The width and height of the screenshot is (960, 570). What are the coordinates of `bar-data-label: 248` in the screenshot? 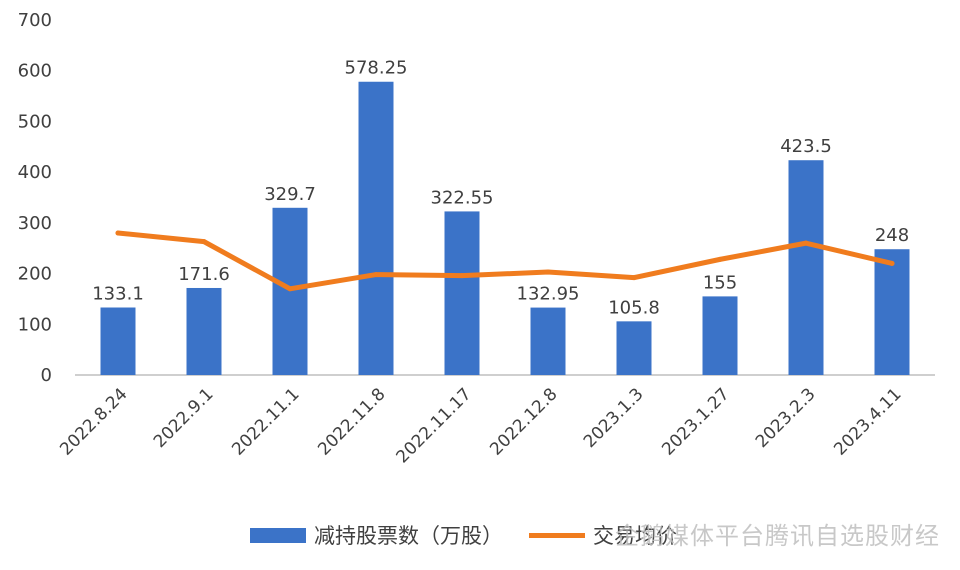 It's located at (892, 235).